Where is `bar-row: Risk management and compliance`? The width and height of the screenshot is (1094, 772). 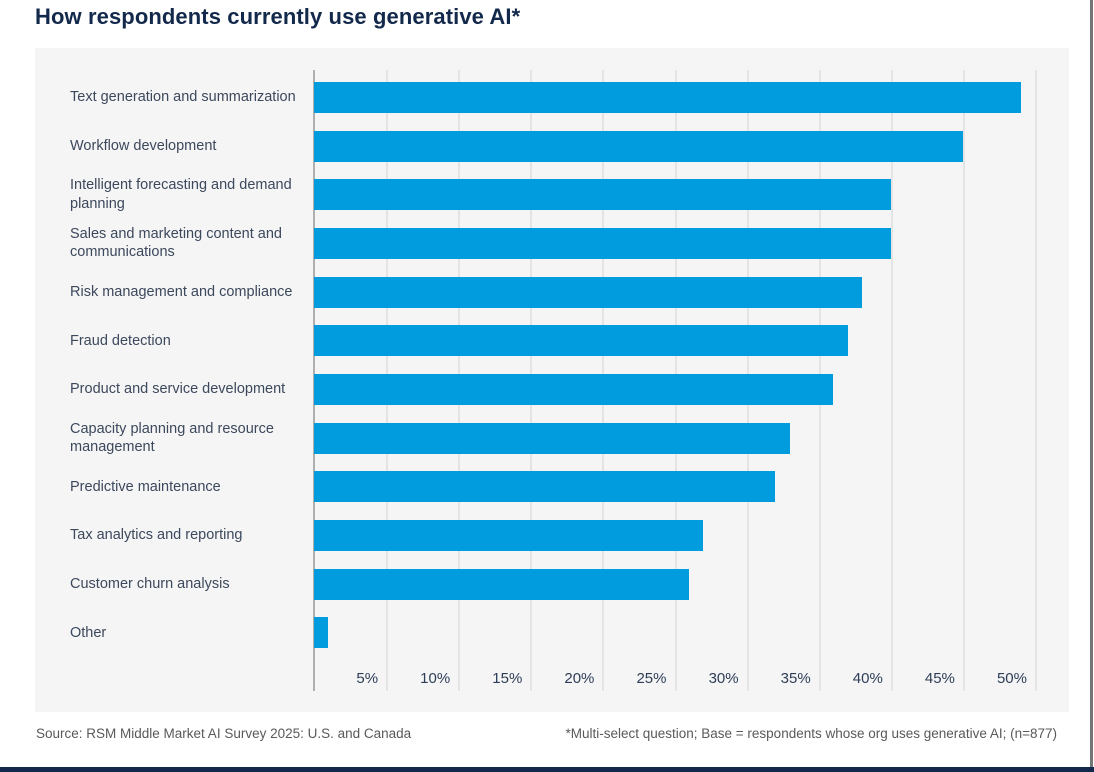 bar-row: Risk management and compliance is located at coordinates (552, 292).